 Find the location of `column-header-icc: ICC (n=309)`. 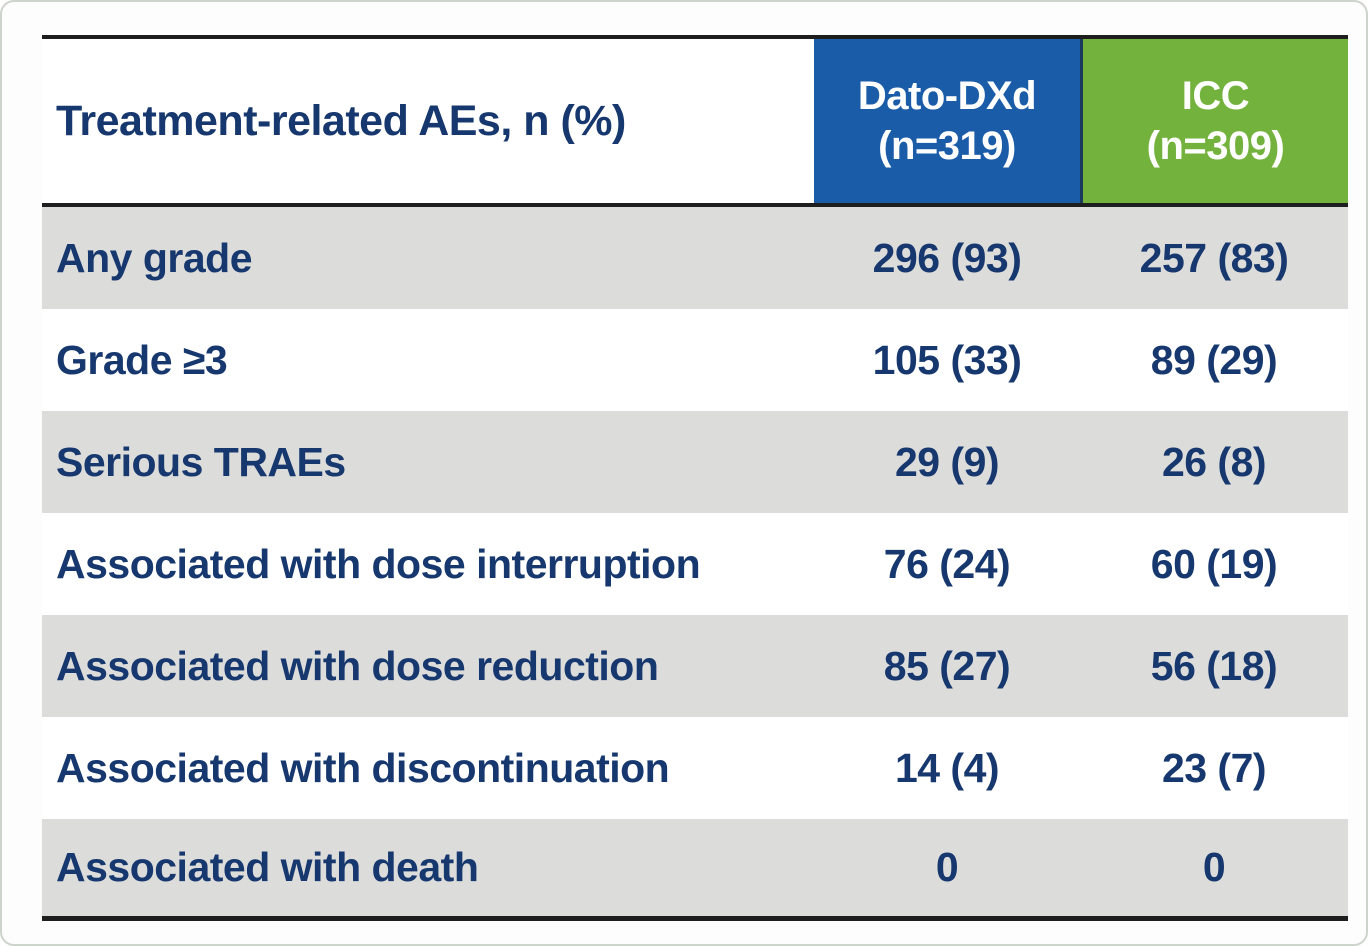

column-header-icc: ICC (n=309) is located at coordinates (1214, 121).